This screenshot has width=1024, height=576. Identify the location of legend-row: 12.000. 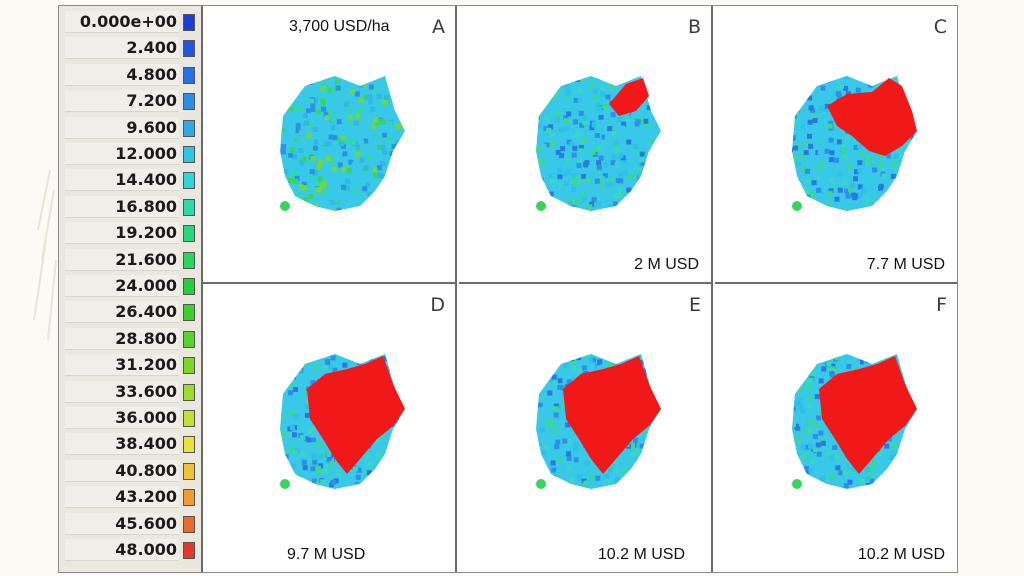
(131, 154).